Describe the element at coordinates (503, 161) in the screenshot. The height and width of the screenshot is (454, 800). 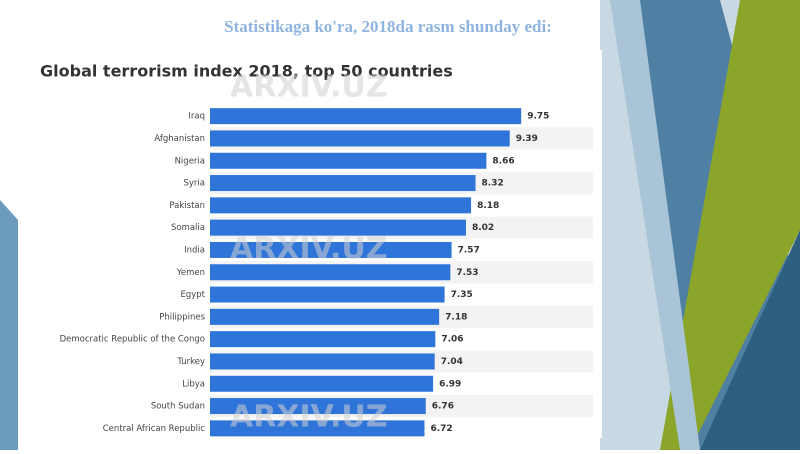
I see `value-label: 8.66` at that location.